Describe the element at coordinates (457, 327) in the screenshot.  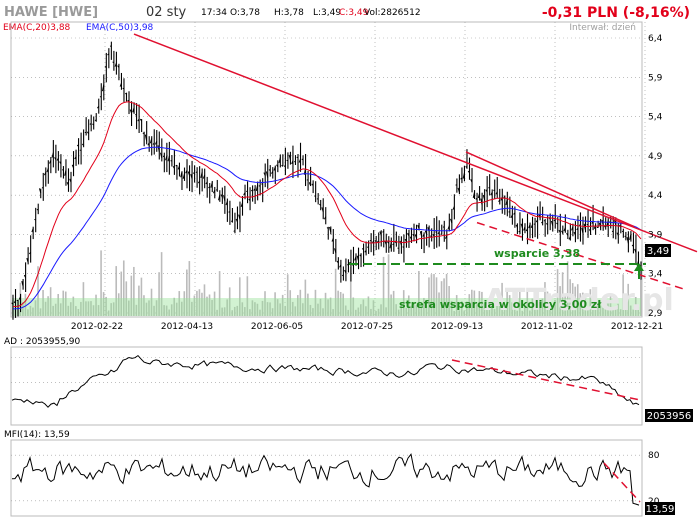
I see `date-tick-label: 2012-09-13` at that location.